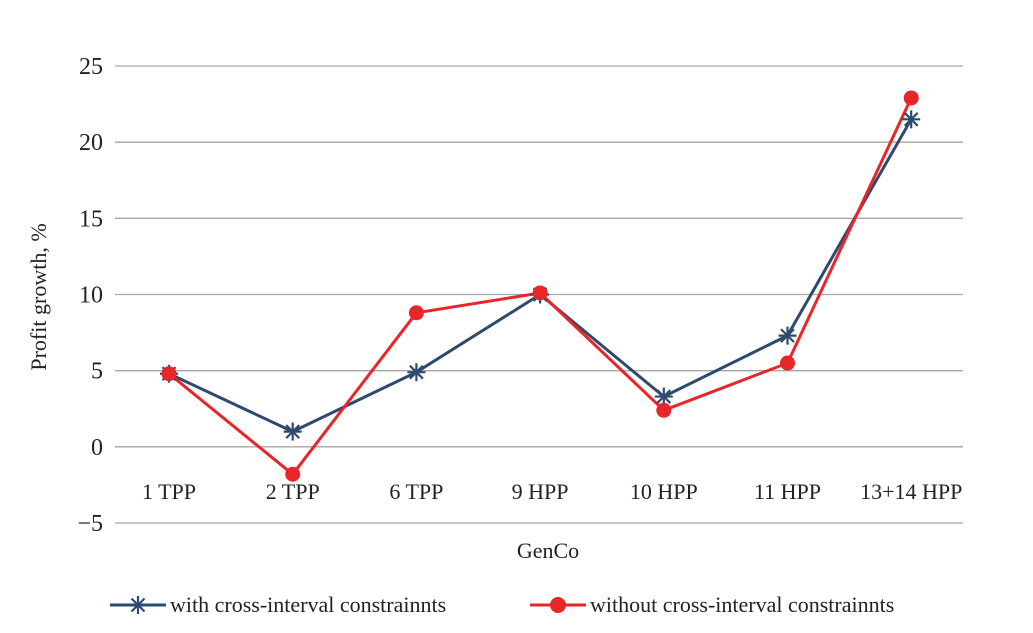  What do you see at coordinates (293, 491) in the screenshot?
I see `x-category-label: 2 TPP` at bounding box center [293, 491].